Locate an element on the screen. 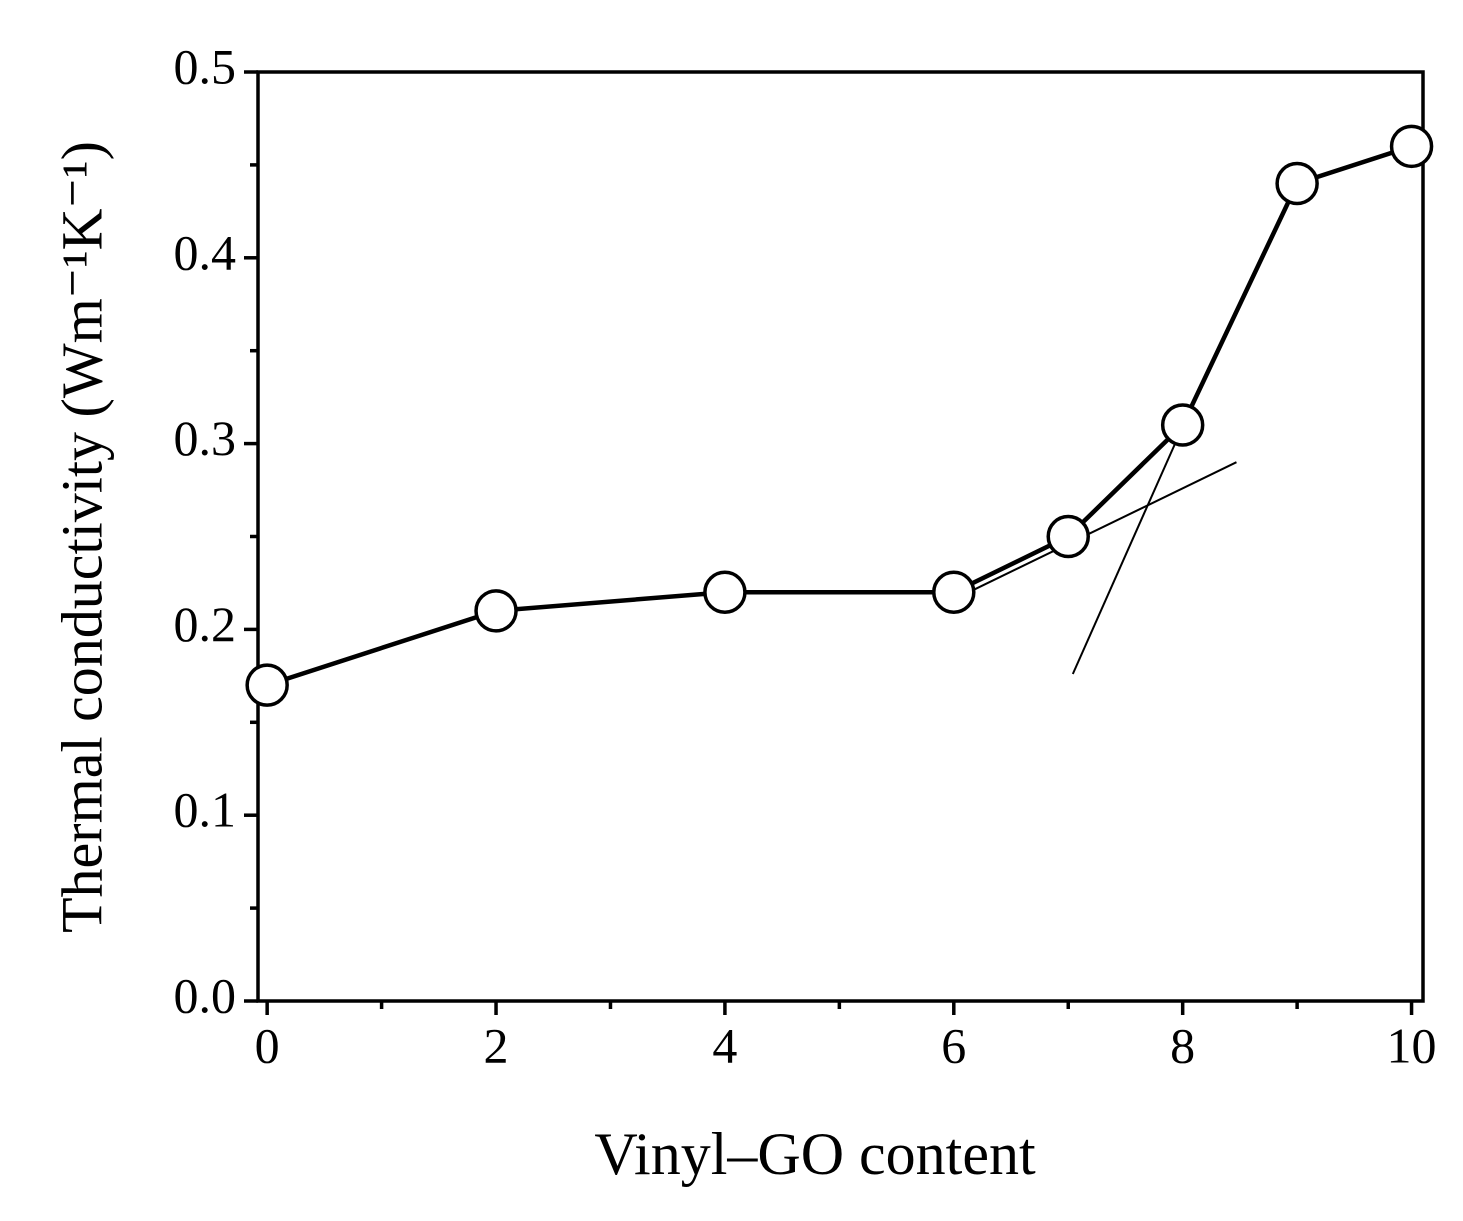 This screenshot has height=1221, width=1463. x-tick-label: 2 is located at coordinates (496, 1045).